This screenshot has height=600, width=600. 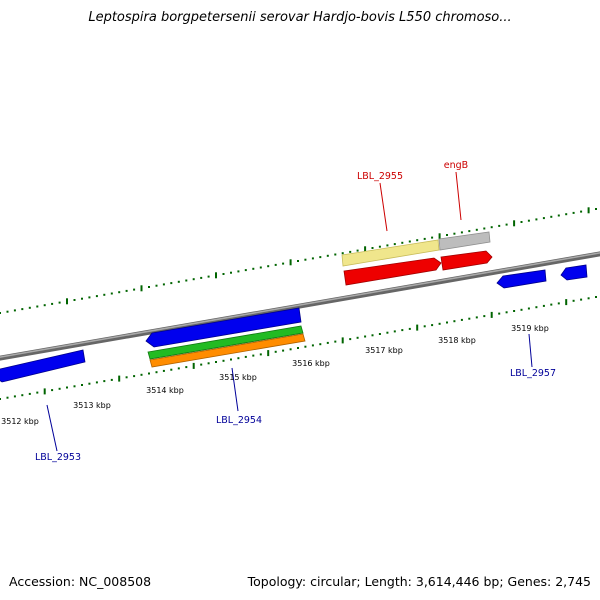 What do you see at coordinates (311, 363) in the screenshot?
I see `tick-label-3516: 3516 kbp` at bounding box center [311, 363].